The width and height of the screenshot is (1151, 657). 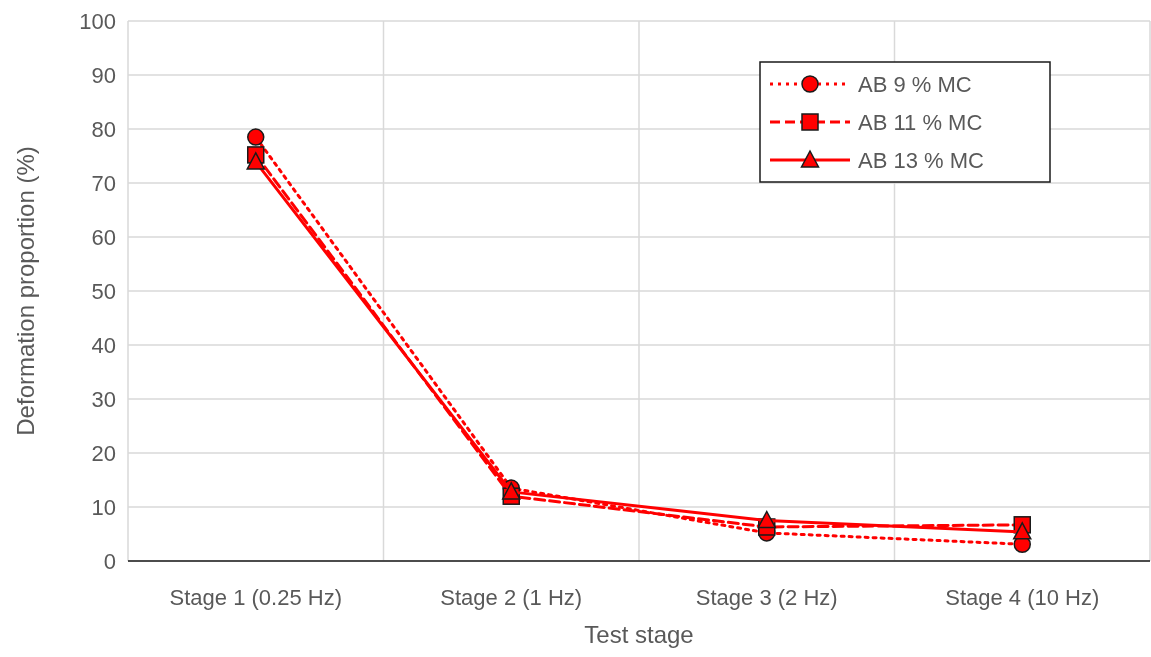 I want to click on y-tick-label: 70, so click(x=103, y=183).